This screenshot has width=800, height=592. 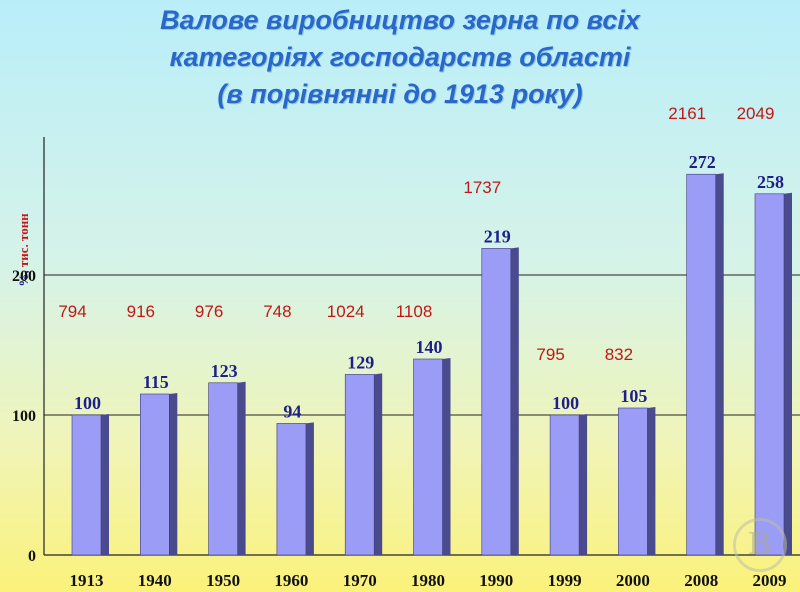 What do you see at coordinates (24, 276) in the screenshot?
I see `y-tick-label-200: 200` at bounding box center [24, 276].